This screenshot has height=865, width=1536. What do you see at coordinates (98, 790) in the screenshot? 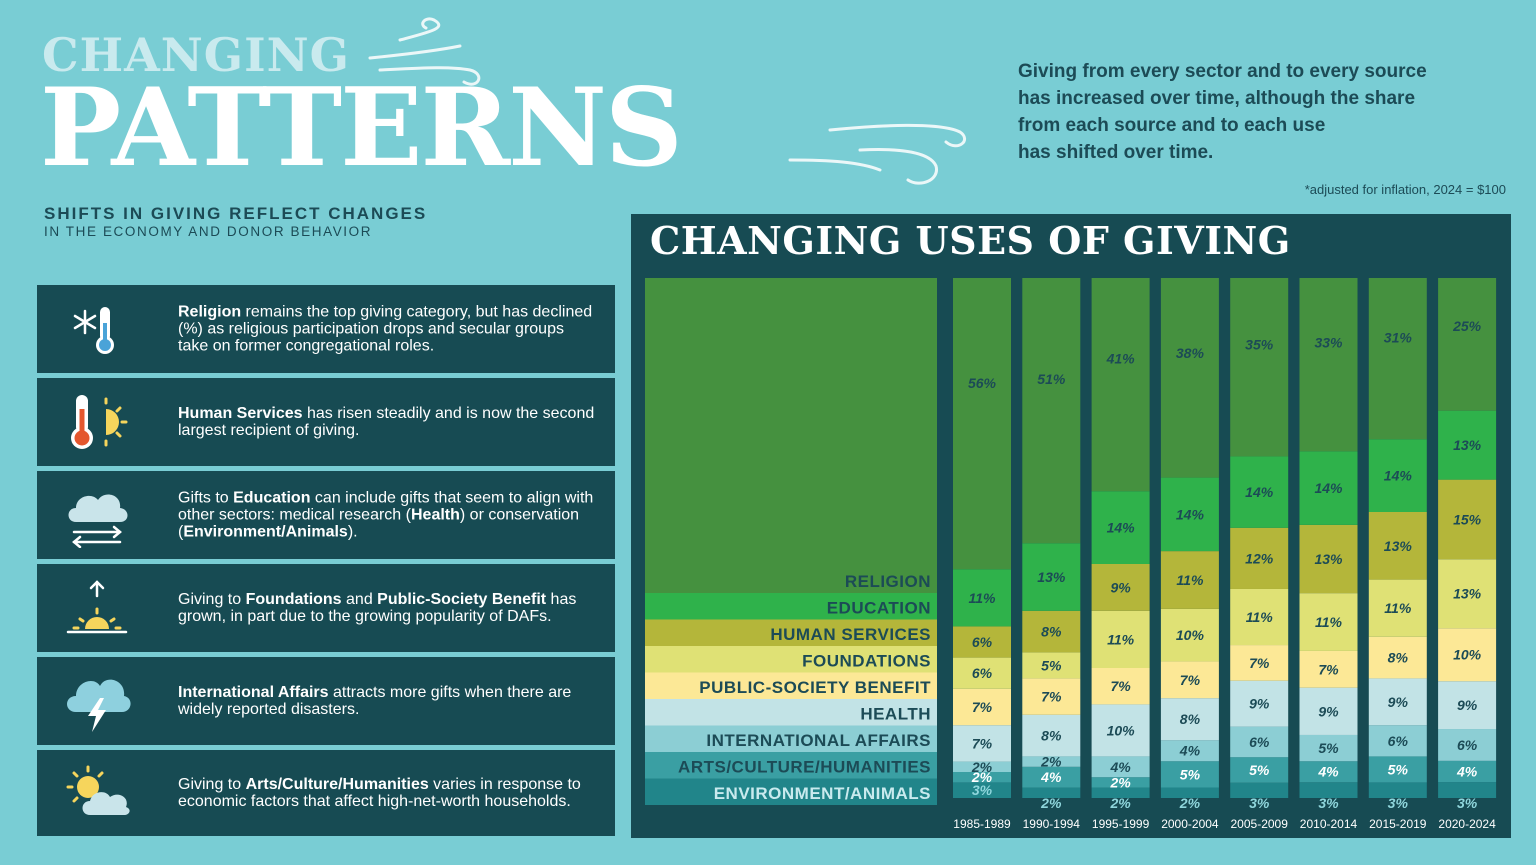
I see `sun-cloud-icon` at bounding box center [98, 790].